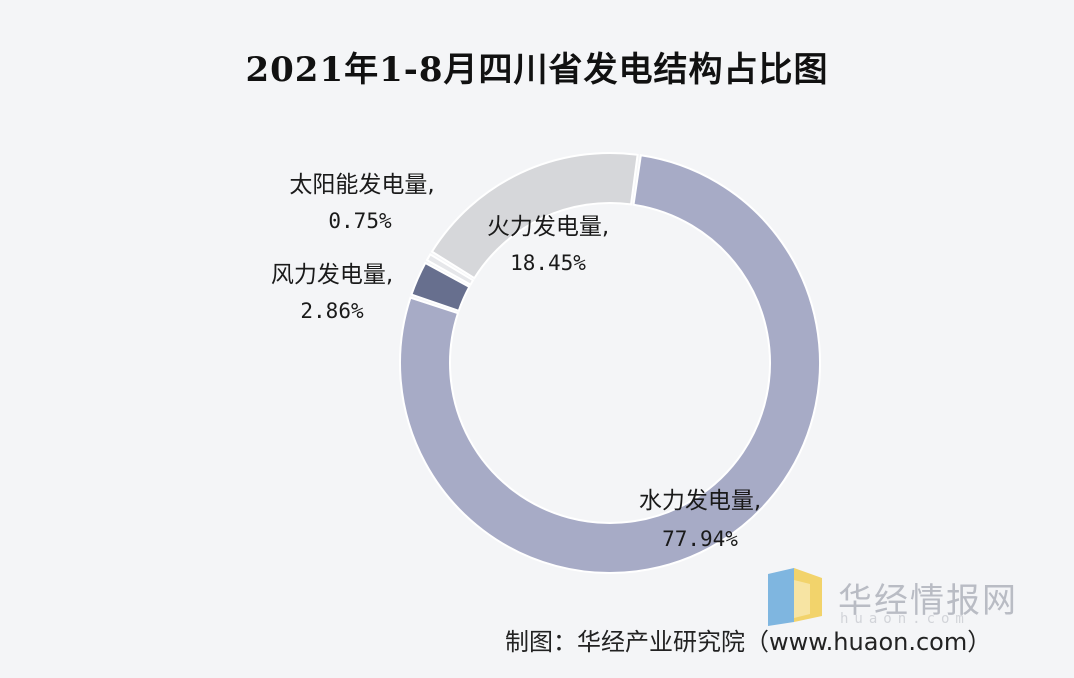 The width and height of the screenshot is (1074, 678). Describe the element at coordinates (360, 221) in the screenshot. I see `slice-value-2: 0.75%` at that location.